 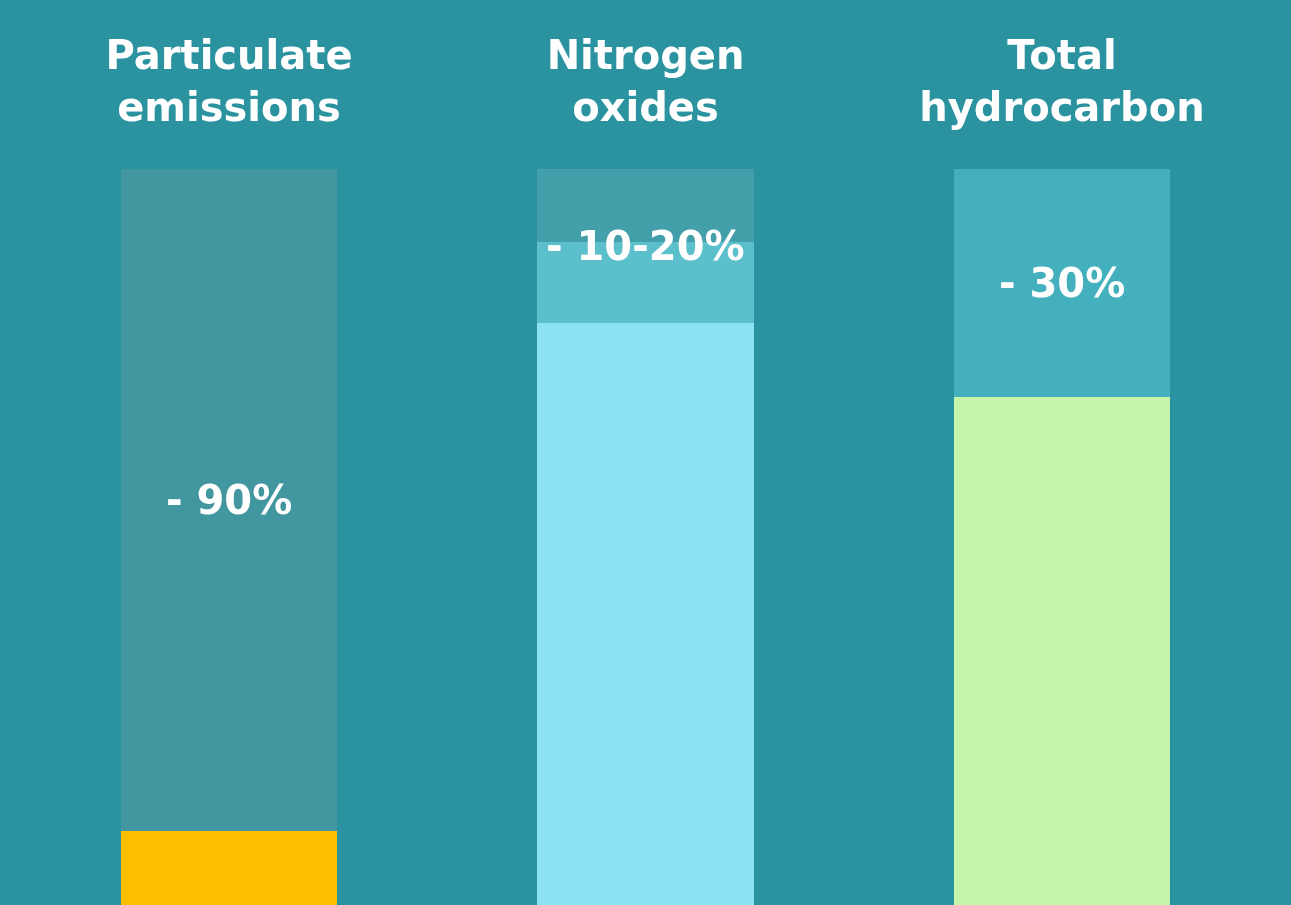 I want to click on x-tick-label: Particulate emissions, so click(x=229, y=81).